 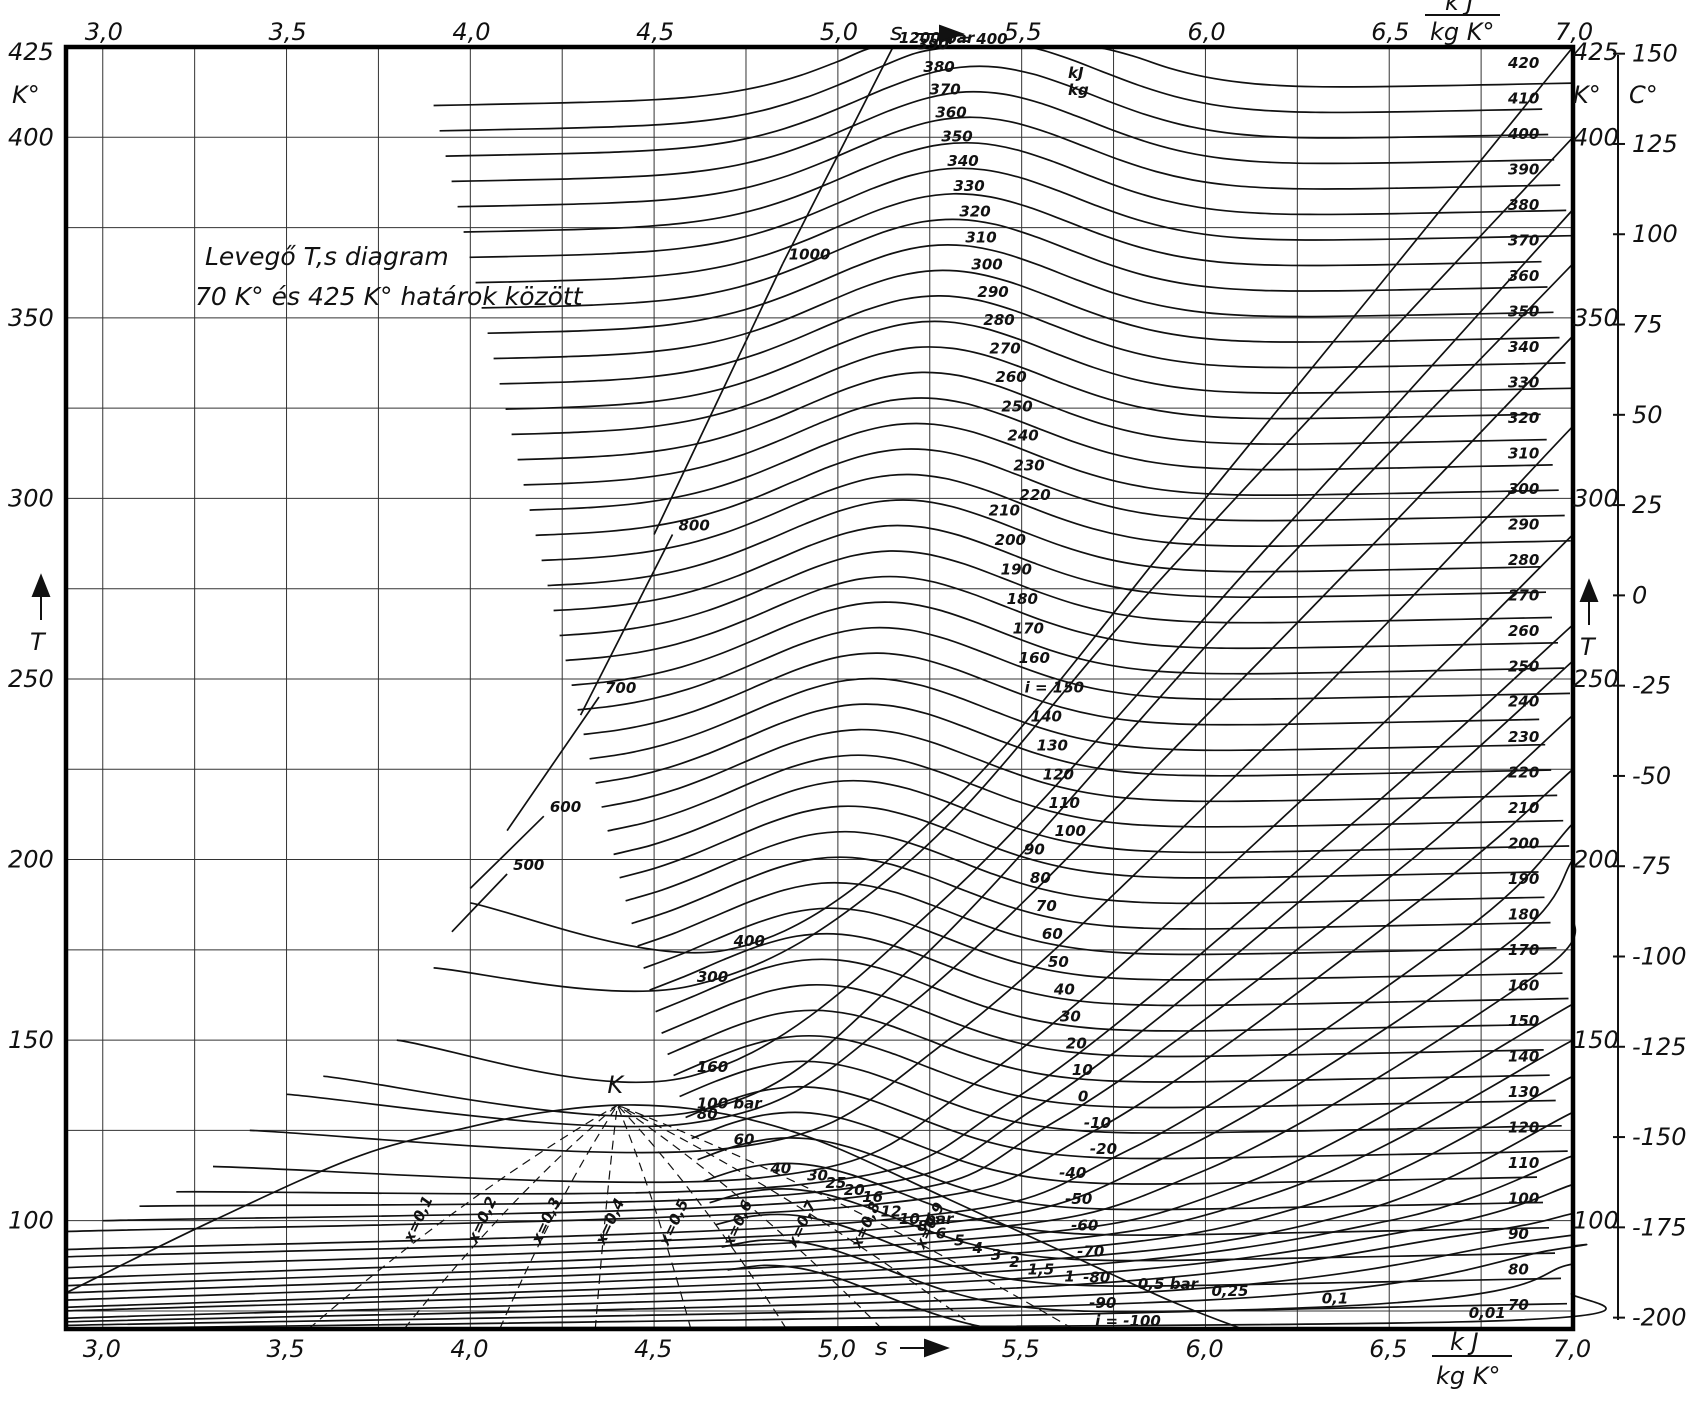 What do you see at coordinates (693, 526) in the screenshot?
I see `isobar-label: 800` at bounding box center [693, 526].